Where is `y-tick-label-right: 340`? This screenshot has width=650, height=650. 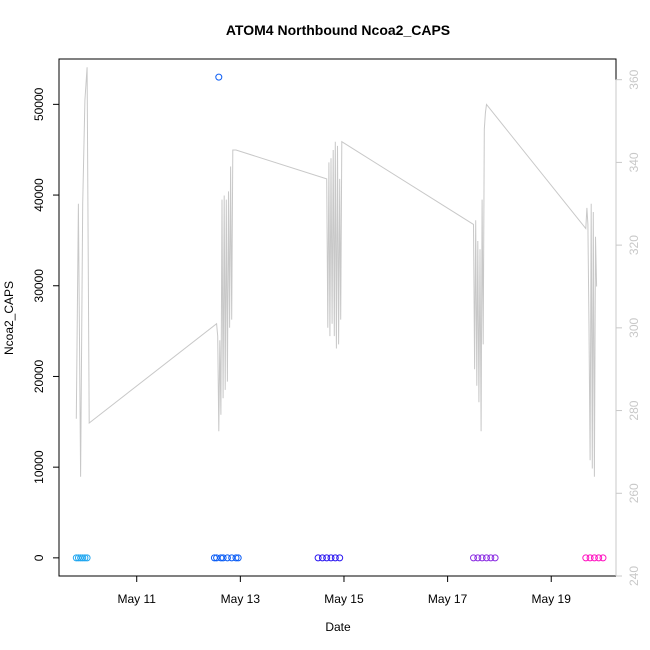 y-tick-label-right: 340 is located at coordinates (634, 162).